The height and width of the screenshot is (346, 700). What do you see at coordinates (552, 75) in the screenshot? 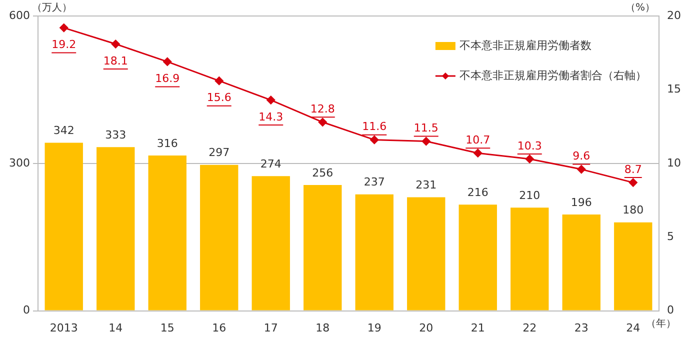
I see `legend-label: 不本意非正規雇用労働者割合（右軸）` at bounding box center [552, 75].